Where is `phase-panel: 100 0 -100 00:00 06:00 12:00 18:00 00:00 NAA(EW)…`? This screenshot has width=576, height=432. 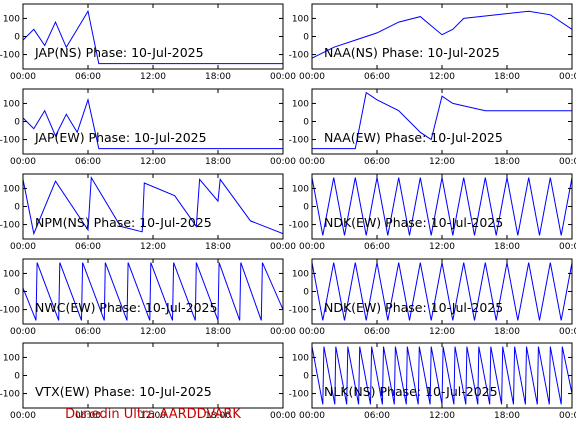
phase-panel: 100 0 -100 00:00 06:00 12:00 18:00 00:00 NAA(EW)… is located at coordinates (432, 127).